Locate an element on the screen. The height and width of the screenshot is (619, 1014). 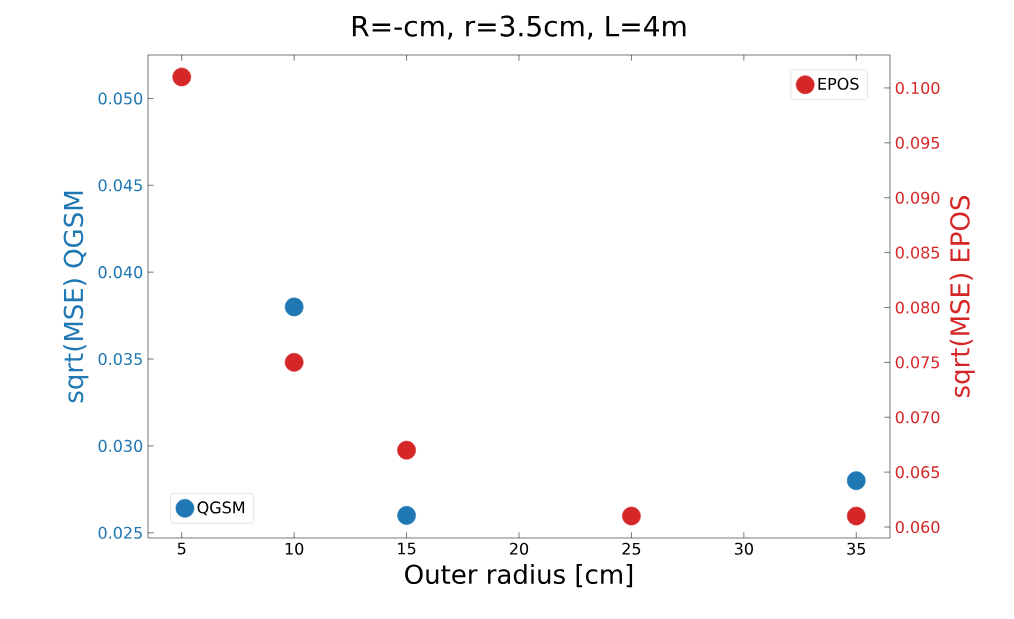
y2-tick-label: 0.085 is located at coordinates (917, 252).